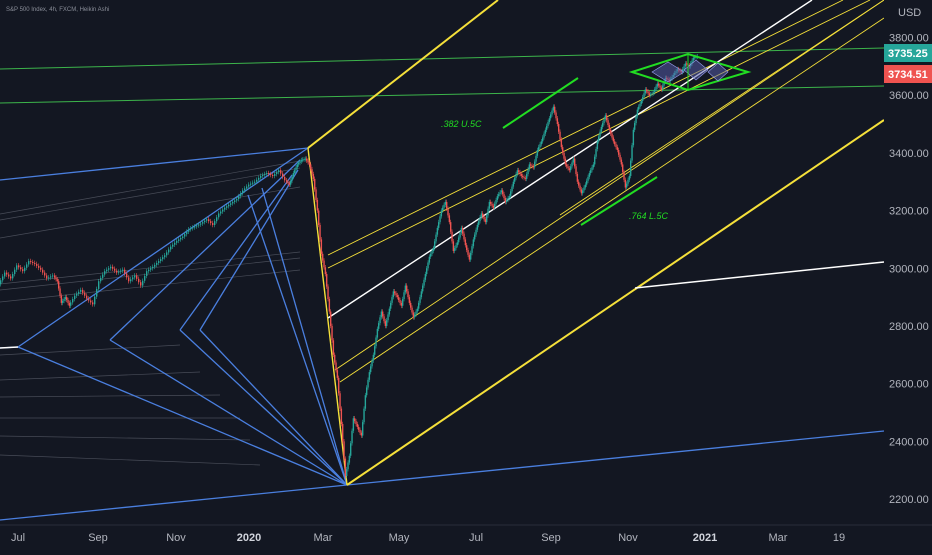 Image resolution: width=932 pixels, height=555 pixels. What do you see at coordinates (722, 108) in the screenshot?
I see `pitchfork-inner-line` at bounding box center [722, 108].